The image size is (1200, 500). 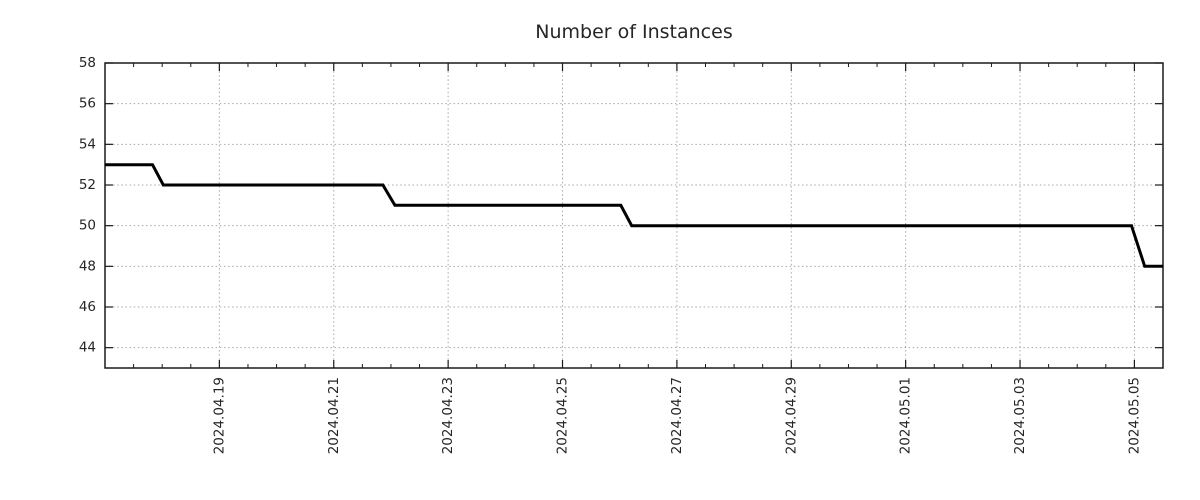 What do you see at coordinates (906, 415) in the screenshot?
I see `x-tick-label: 2024.05.01` at bounding box center [906, 415].